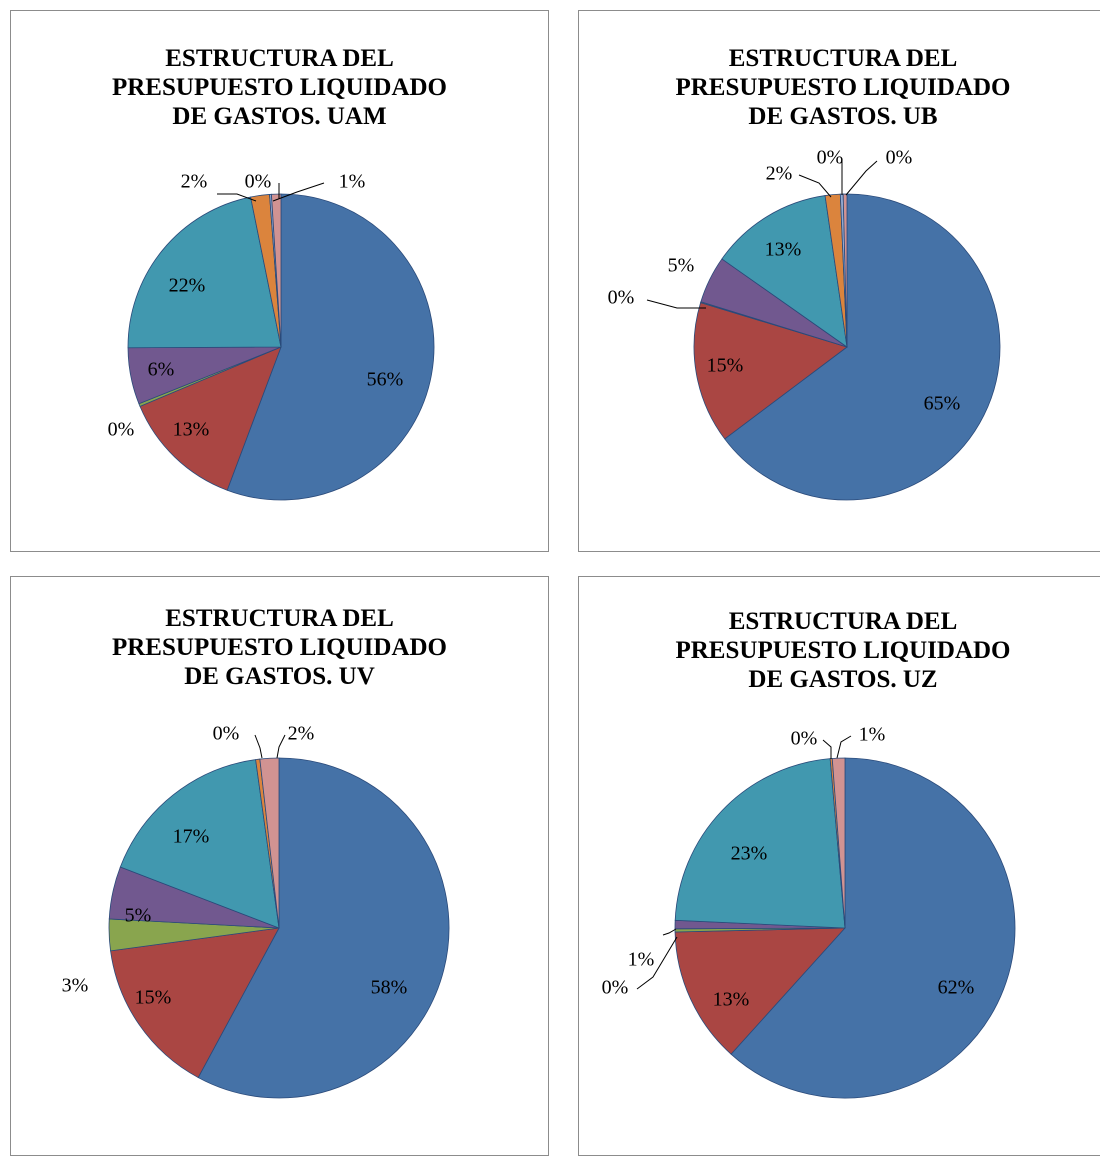  I want to click on pie-svg: 56% 13% 0% 6% 22% 2% 0% 1%, so click(271, 336).